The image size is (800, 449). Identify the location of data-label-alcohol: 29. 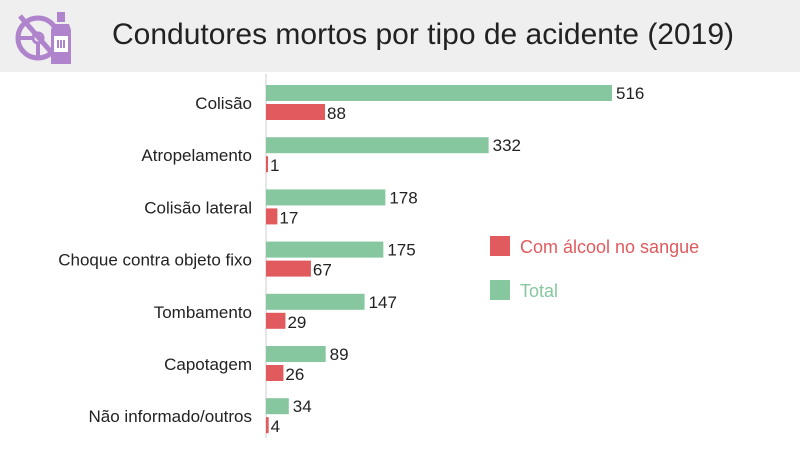
(296, 322).